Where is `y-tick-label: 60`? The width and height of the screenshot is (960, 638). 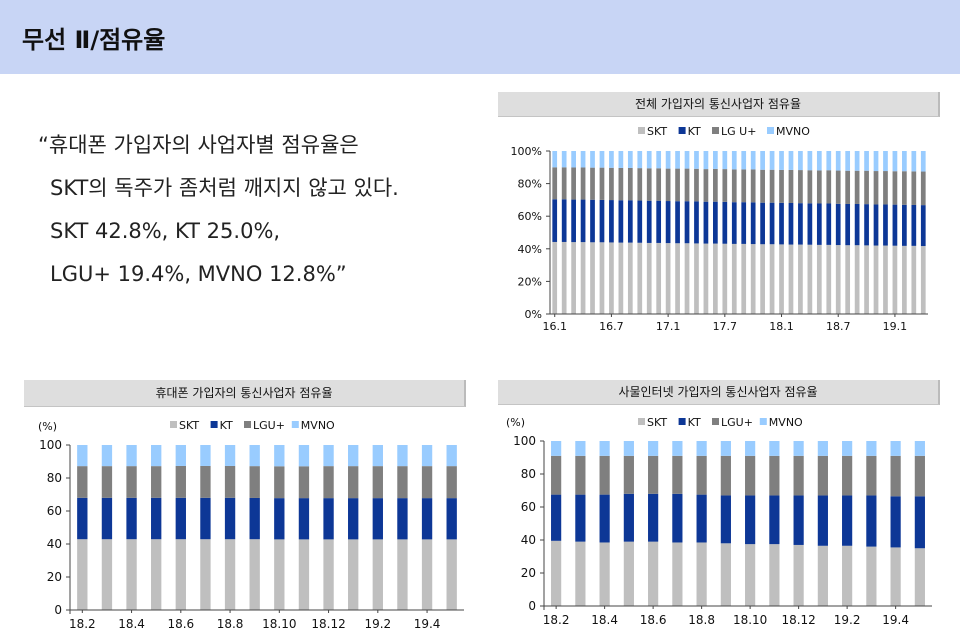 y-tick-label: 60 is located at coordinates (528, 507).